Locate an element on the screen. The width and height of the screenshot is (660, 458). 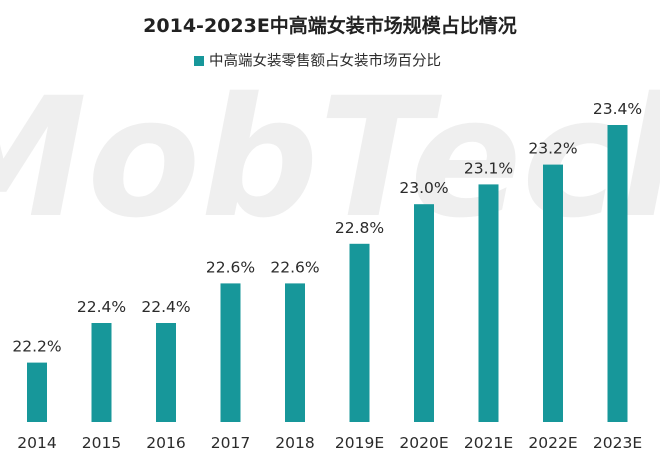
x-axis-label-2017: 2017 is located at coordinates (230, 443).